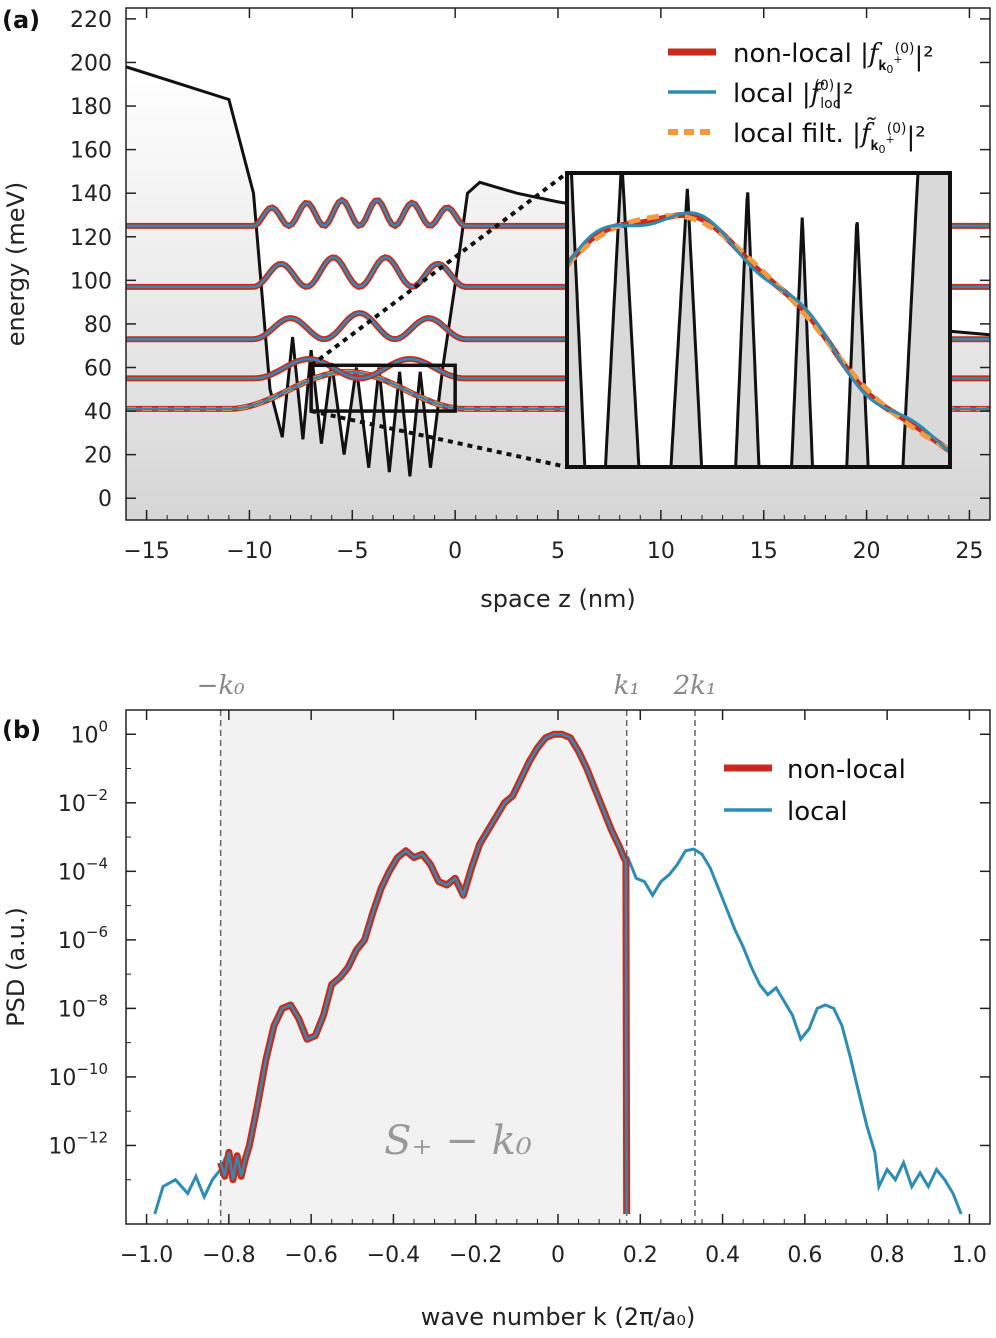 The height and width of the screenshot is (1338, 996). Describe the element at coordinates (458, 1141) in the screenshot. I see `region-label: S₊ − k₀` at that location.